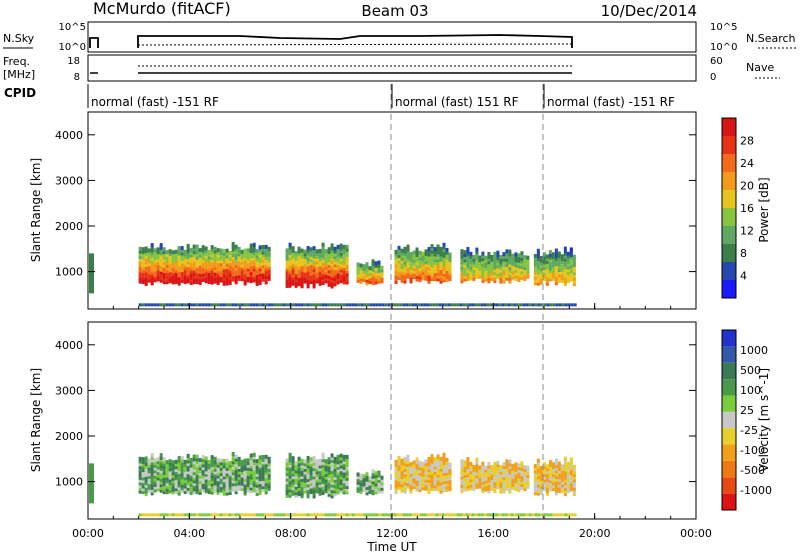 The width and height of the screenshot is (800, 554). Describe the element at coordinates (391, 547) in the screenshot. I see `x-axis-label: Time UT` at that location.